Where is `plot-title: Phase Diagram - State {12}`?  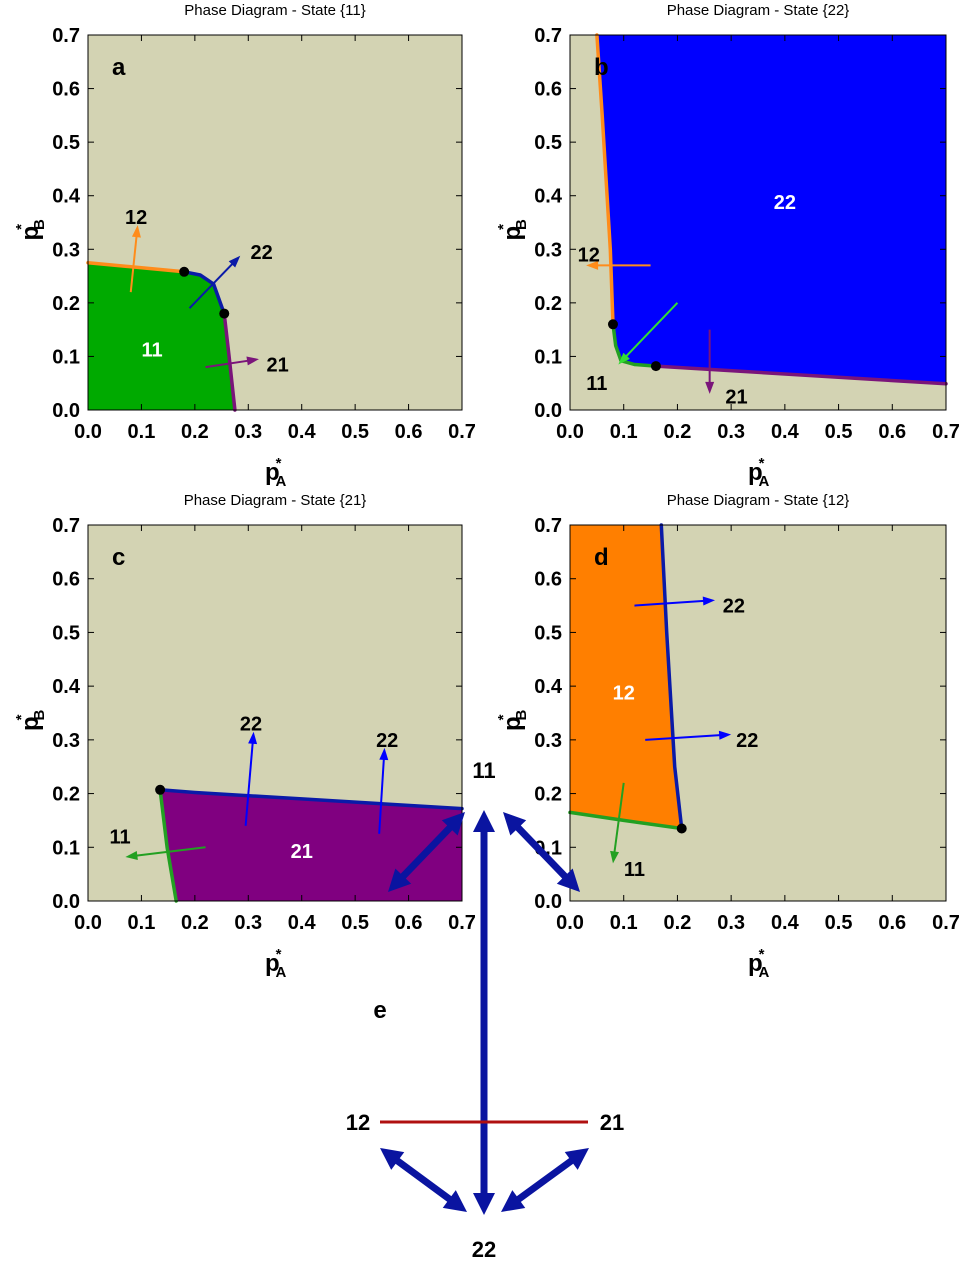
plot-title: Phase Diagram - State {12} is located at coordinates (758, 500).